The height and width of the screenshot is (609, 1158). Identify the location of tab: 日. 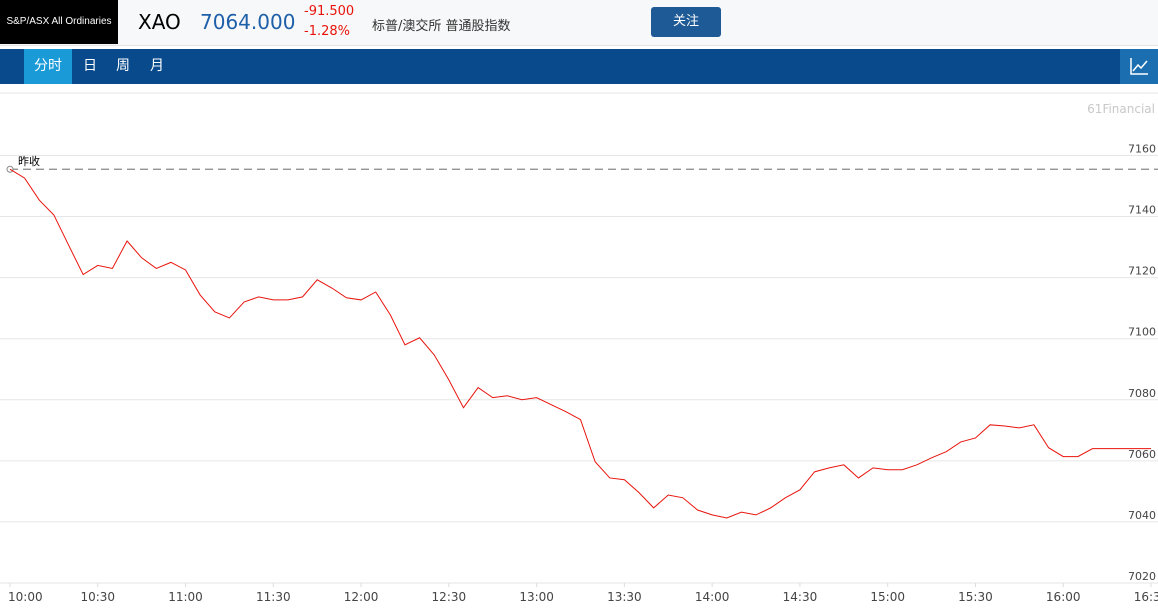
(90, 66).